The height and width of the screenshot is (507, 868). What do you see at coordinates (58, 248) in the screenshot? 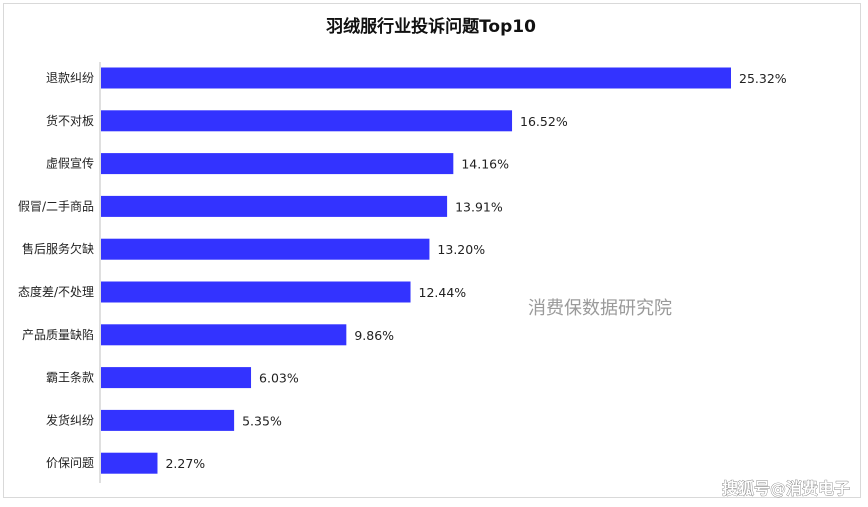
I see `category-label: 售后服务欠缺` at bounding box center [58, 248].